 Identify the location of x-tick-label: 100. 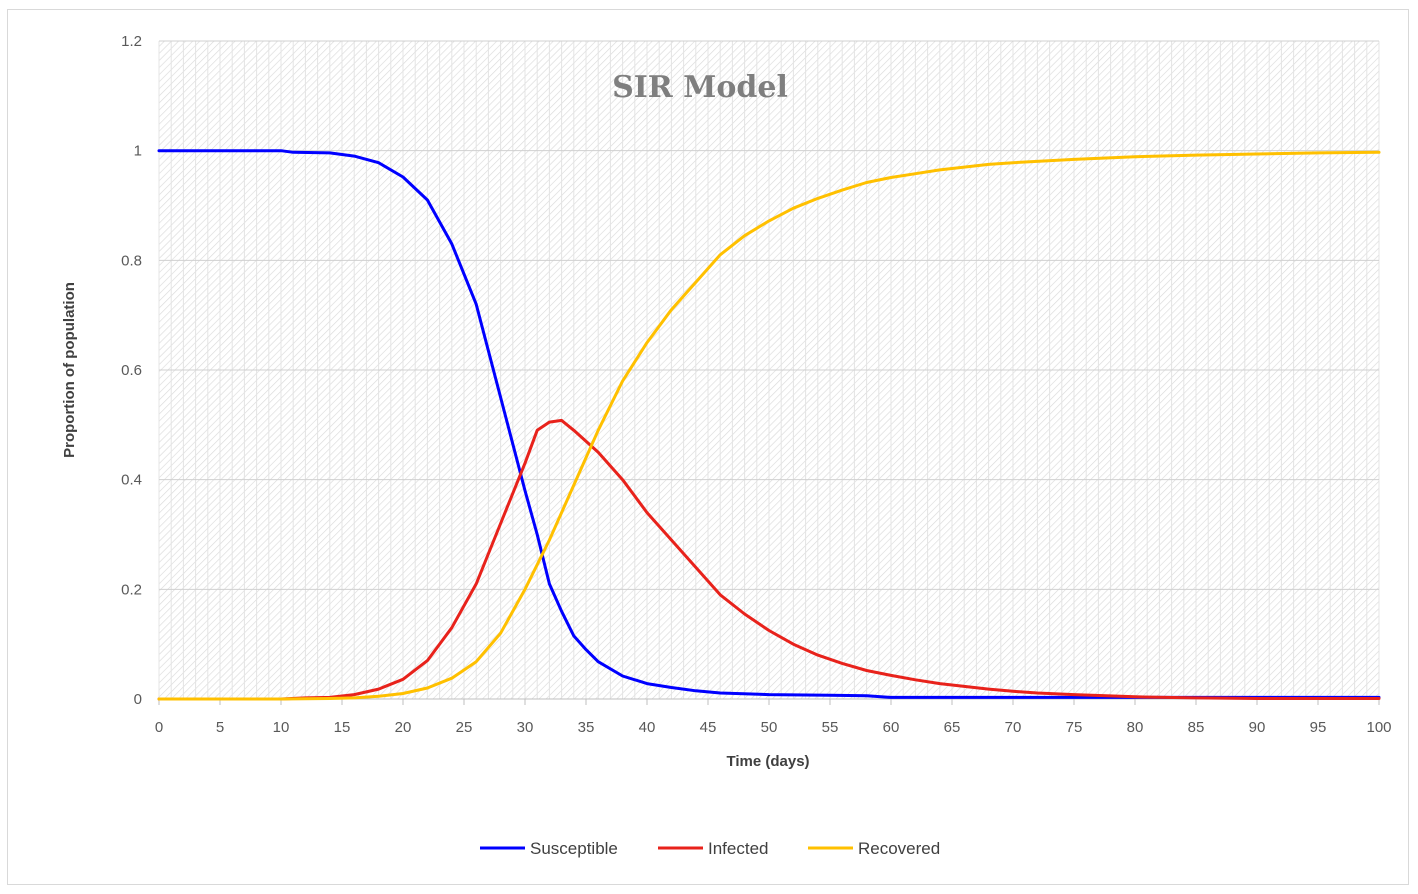
(1378, 727).